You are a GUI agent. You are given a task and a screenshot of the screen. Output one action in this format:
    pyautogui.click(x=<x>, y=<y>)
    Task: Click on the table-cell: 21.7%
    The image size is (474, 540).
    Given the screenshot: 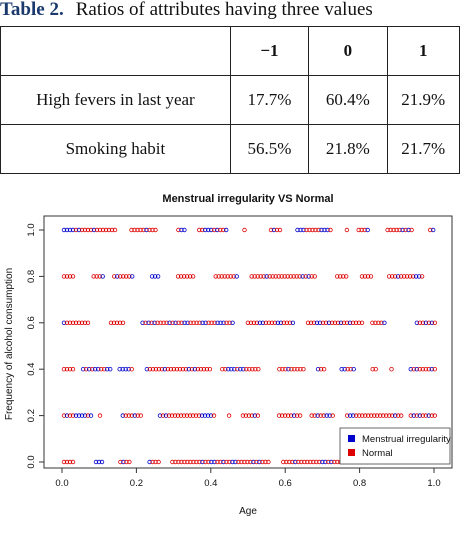 What is the action you would take?
    pyautogui.click(x=423, y=149)
    